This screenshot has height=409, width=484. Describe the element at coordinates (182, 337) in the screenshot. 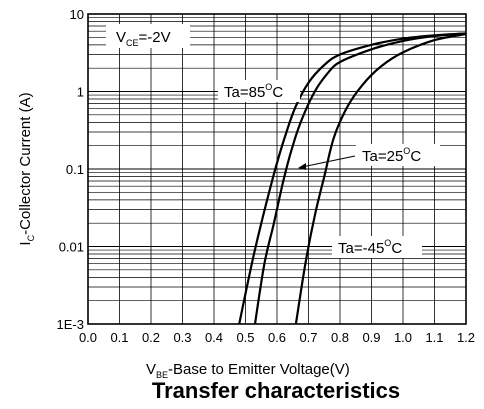

I see `x-tick-label: 0.3` at that location.